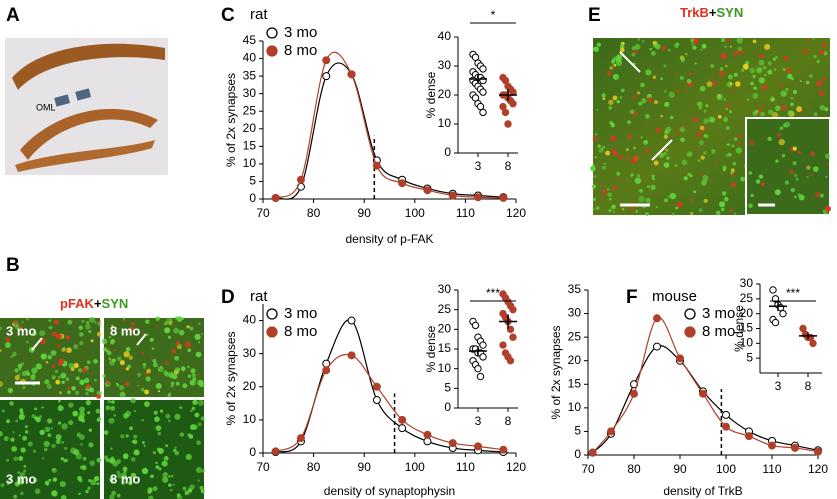  What do you see at coordinates (575, 383) in the screenshot?
I see `y-tick-label: 15` at bounding box center [575, 383].